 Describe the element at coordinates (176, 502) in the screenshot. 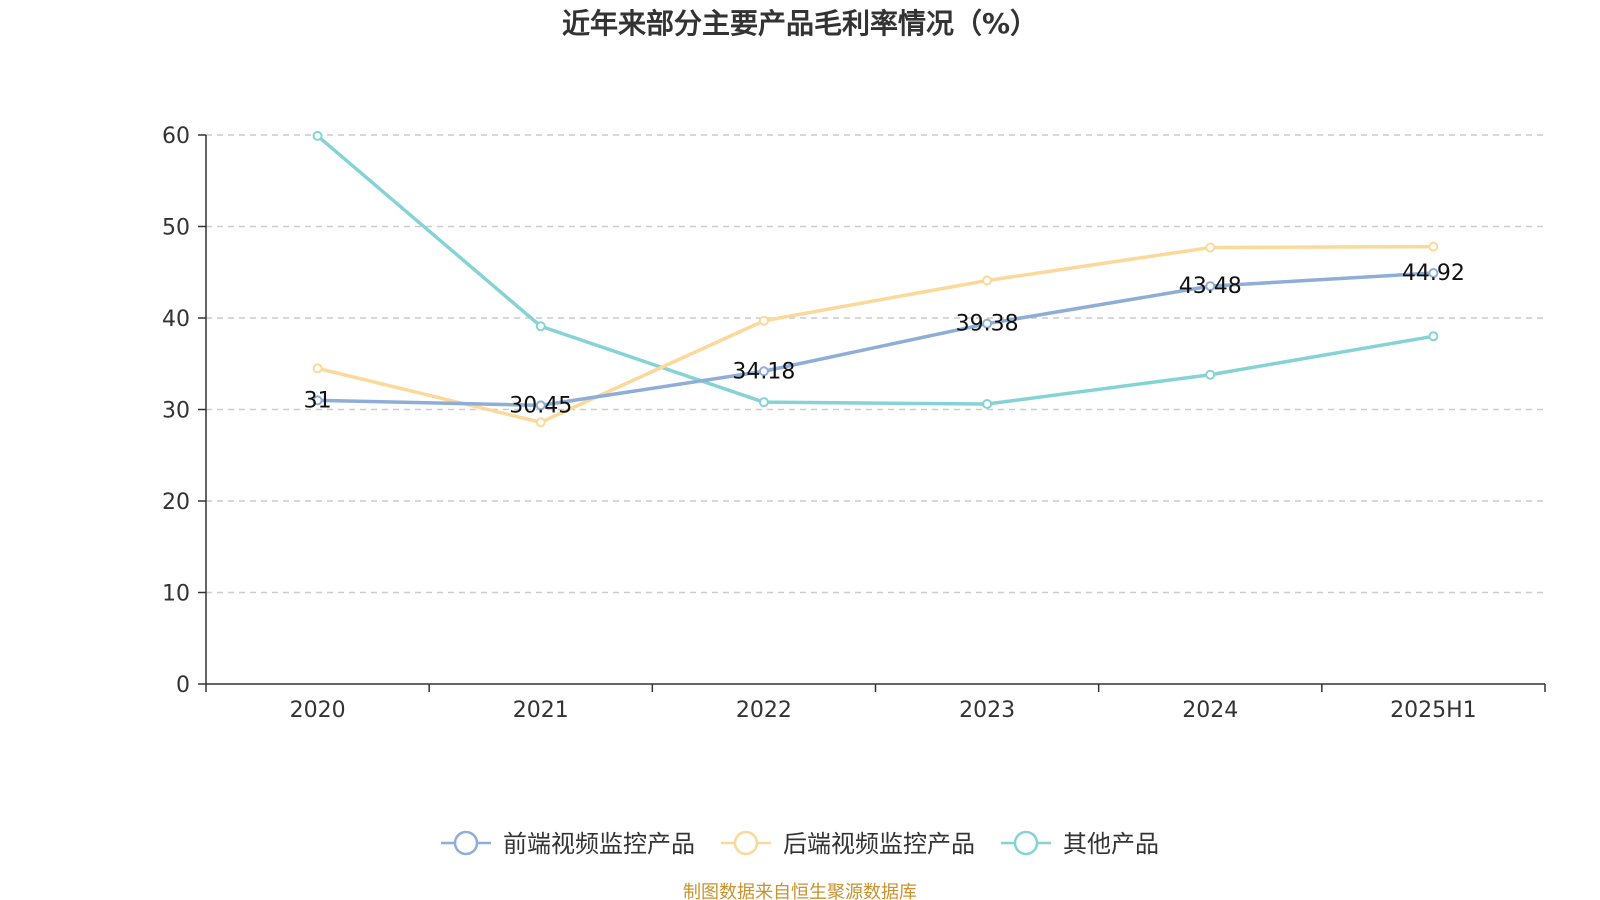

I see `y-tick-label: 20` at that location.